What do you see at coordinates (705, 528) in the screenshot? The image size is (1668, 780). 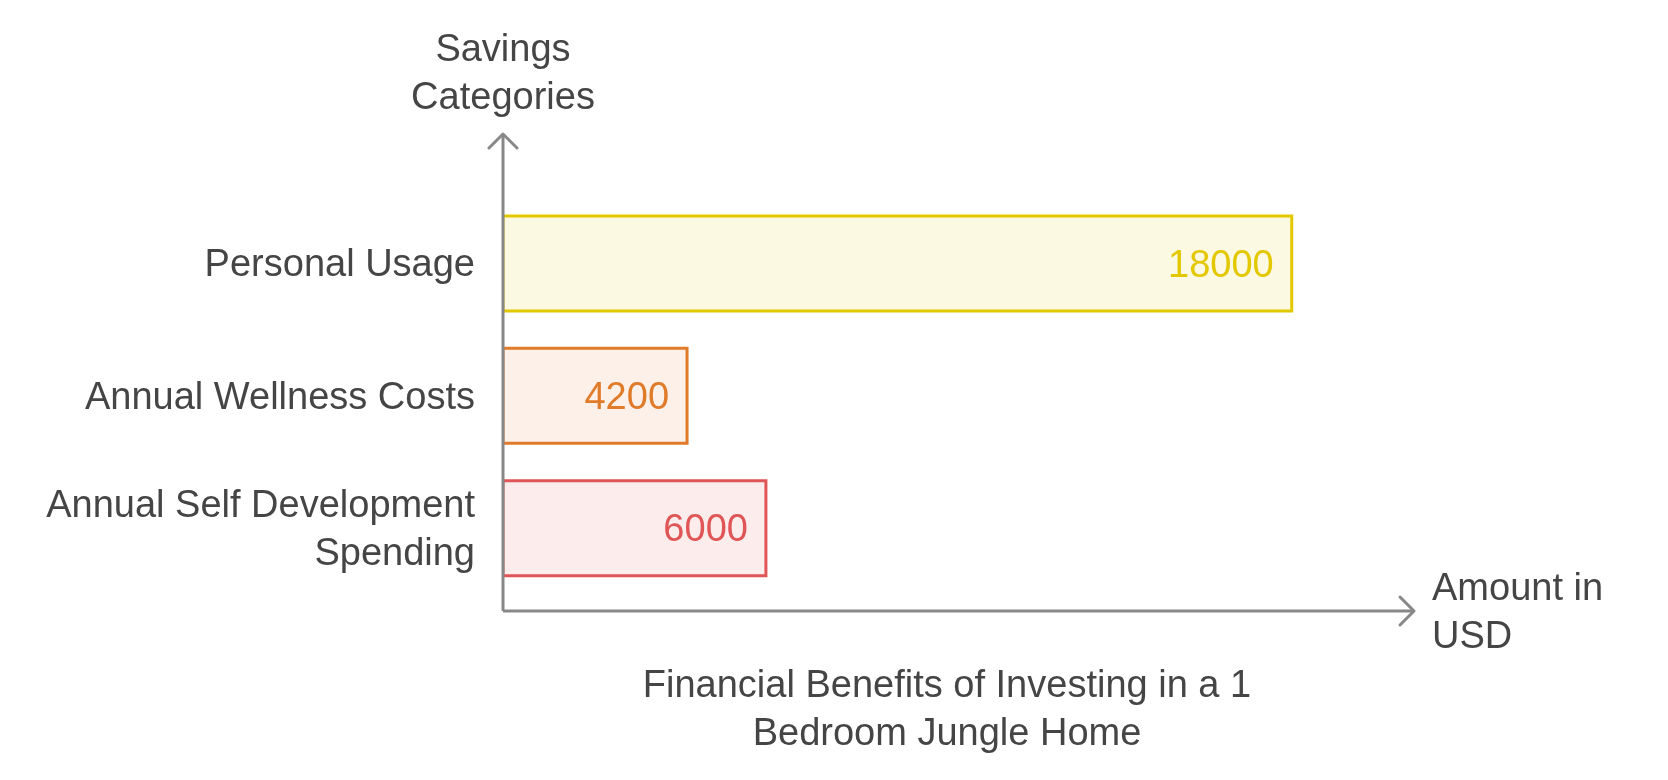 I see `data-label: 6000` at bounding box center [705, 528].